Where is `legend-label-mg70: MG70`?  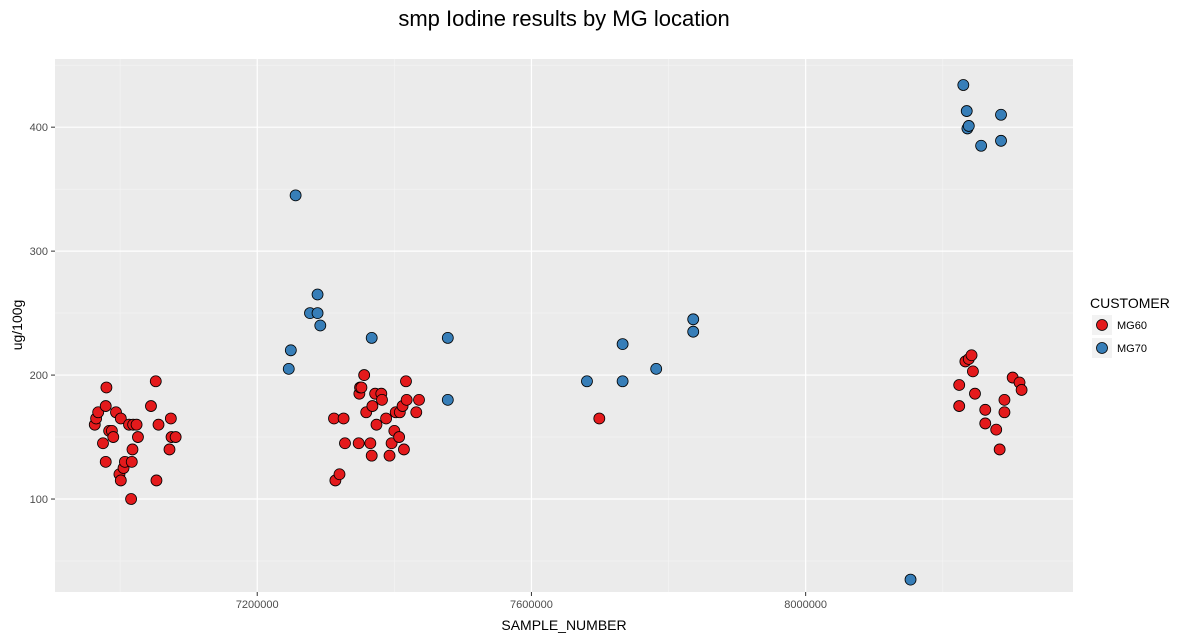
legend-label-mg70: MG70 is located at coordinates (1132, 349).